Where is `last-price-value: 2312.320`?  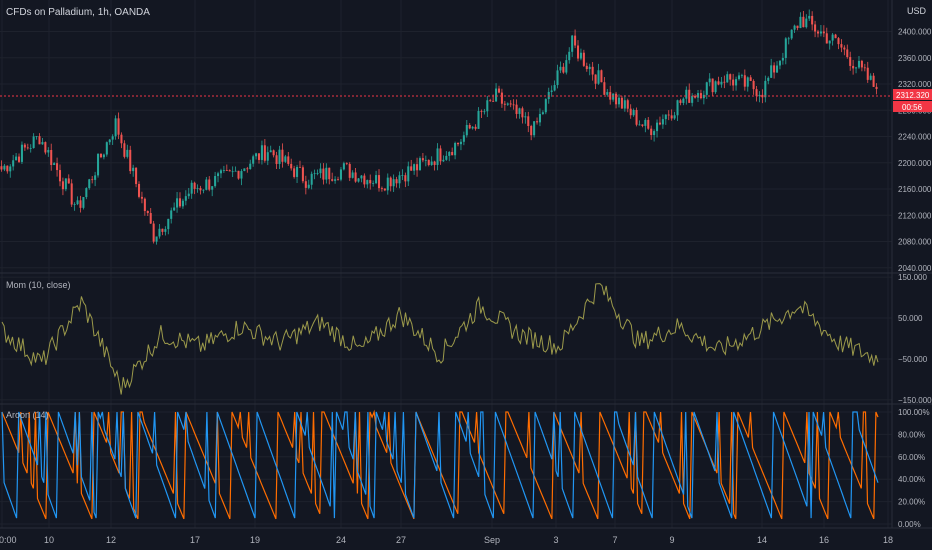 last-price-value: 2312.320 is located at coordinates (913, 95).